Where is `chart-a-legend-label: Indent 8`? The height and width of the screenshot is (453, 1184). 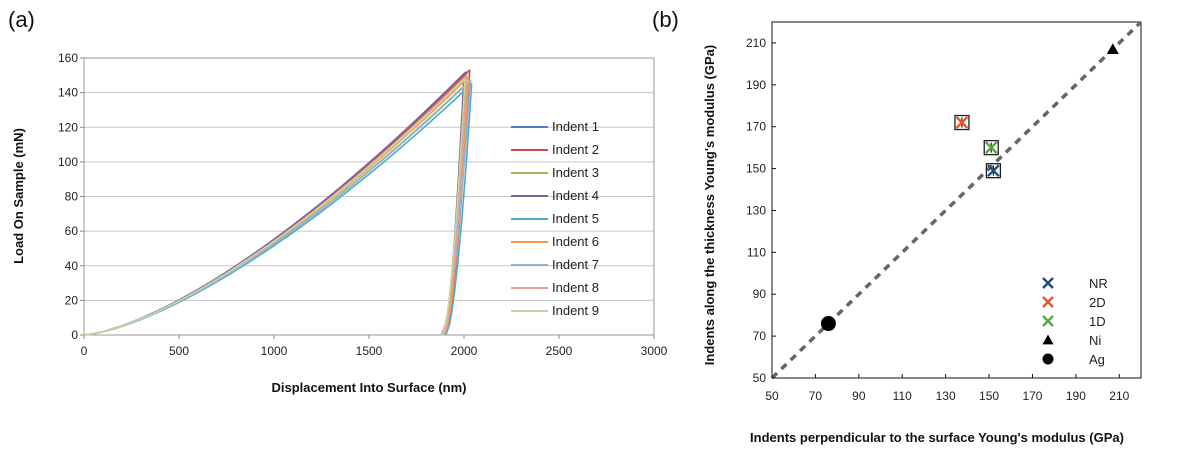 chart-a-legend-label: Indent 8 is located at coordinates (575, 287).